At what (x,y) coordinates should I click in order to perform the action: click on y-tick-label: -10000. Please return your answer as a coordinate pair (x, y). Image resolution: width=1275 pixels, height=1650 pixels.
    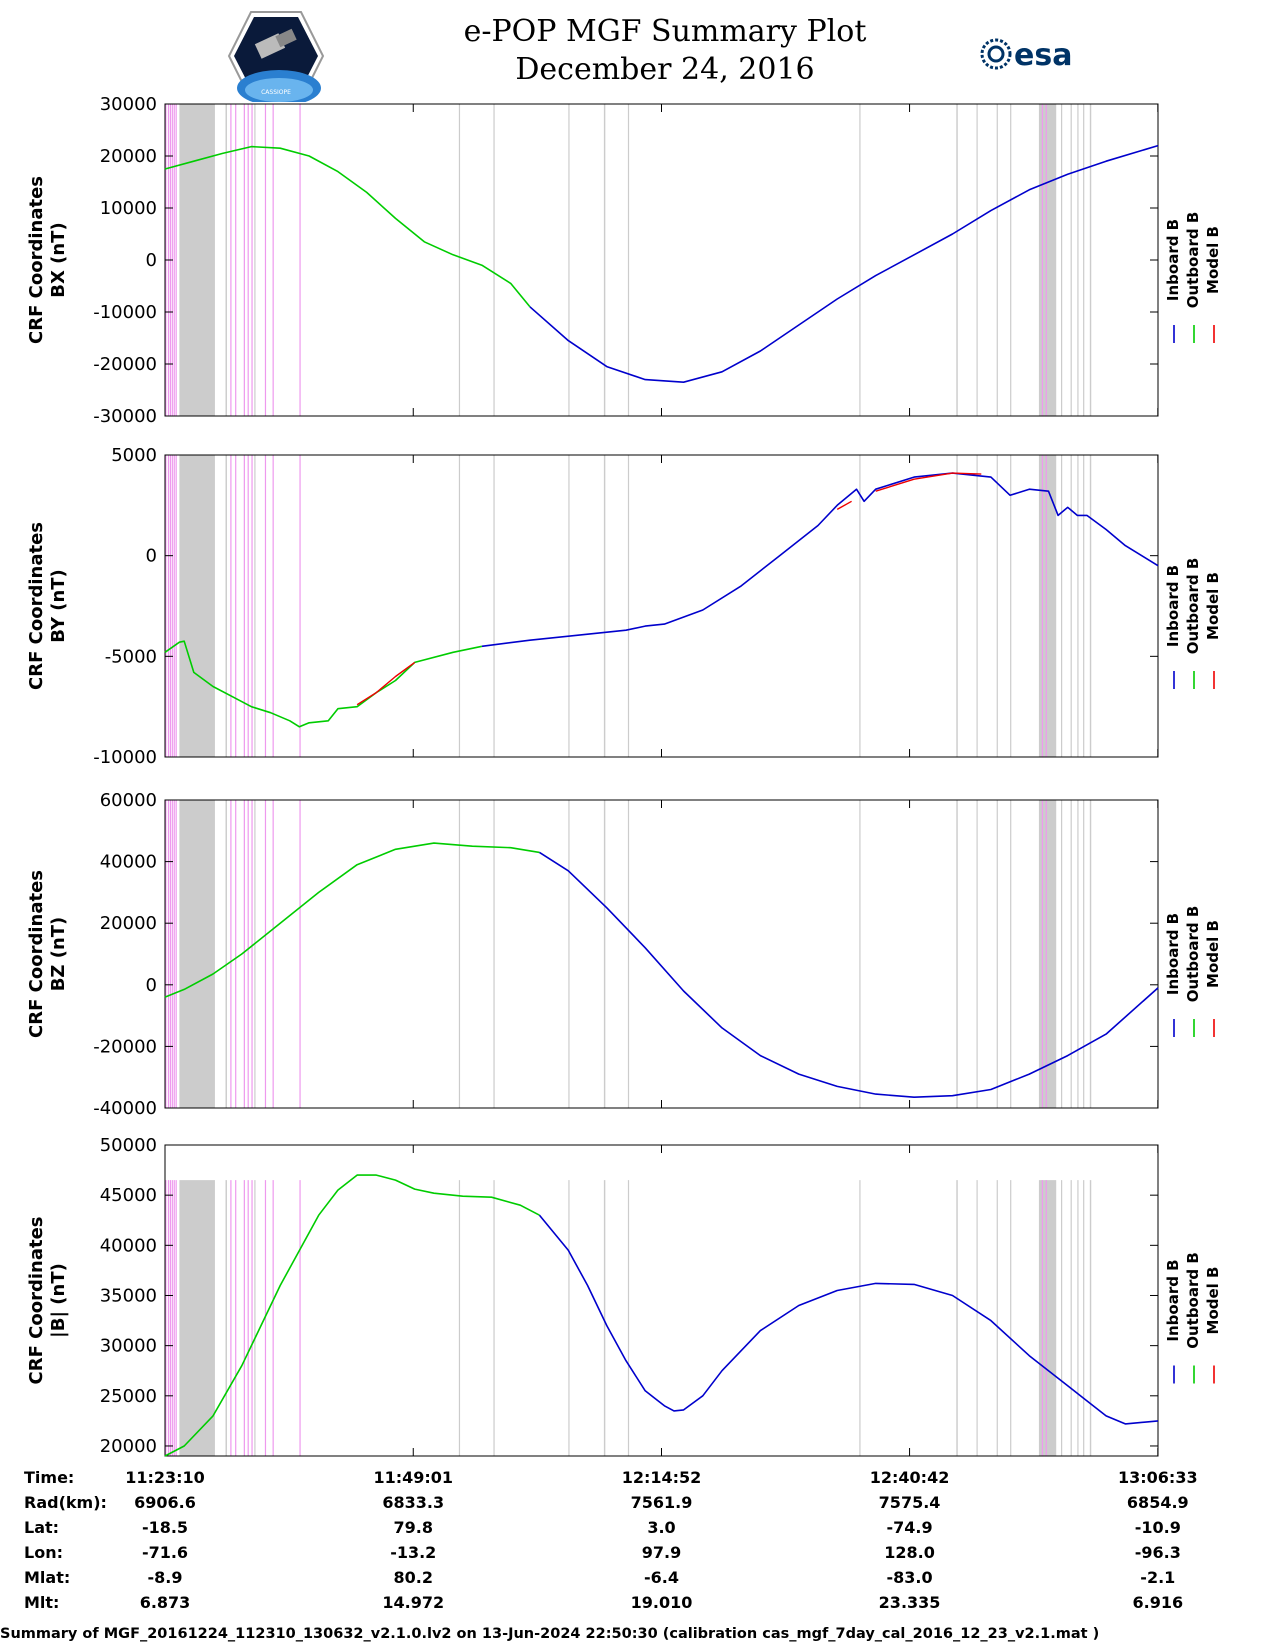
    Looking at the image, I should click on (125, 757).